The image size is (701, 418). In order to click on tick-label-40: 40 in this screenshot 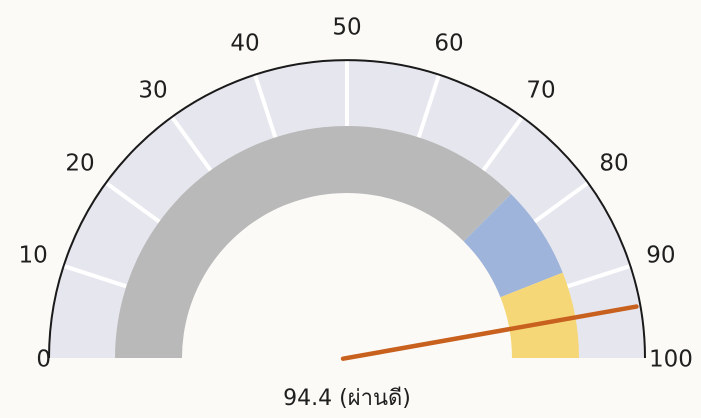, I will do `click(244, 44)`.